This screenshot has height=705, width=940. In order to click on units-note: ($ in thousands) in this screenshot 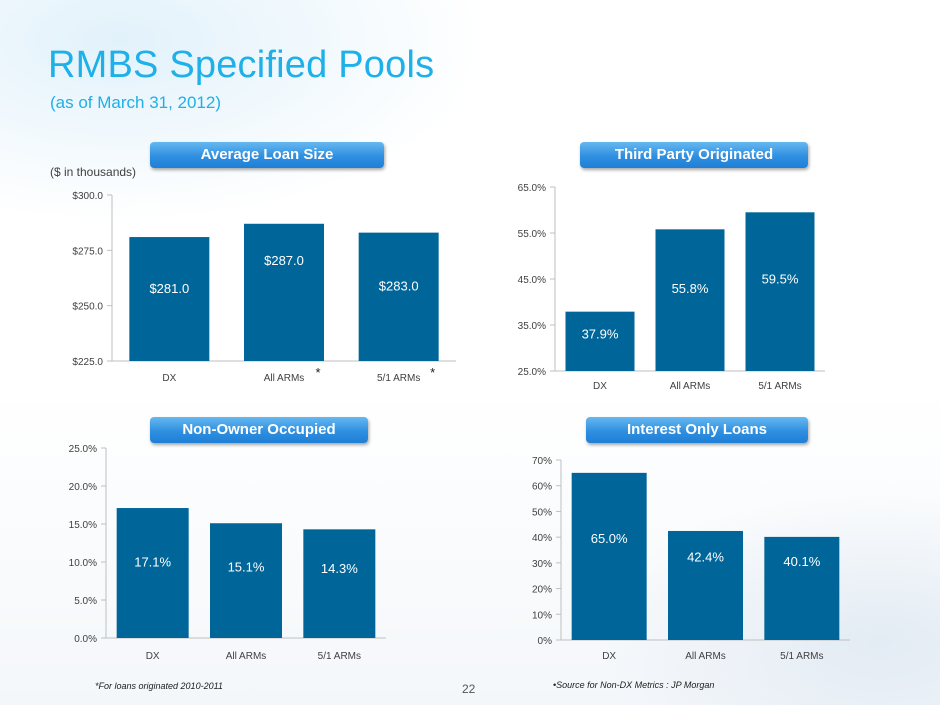, I will do `click(93, 172)`.